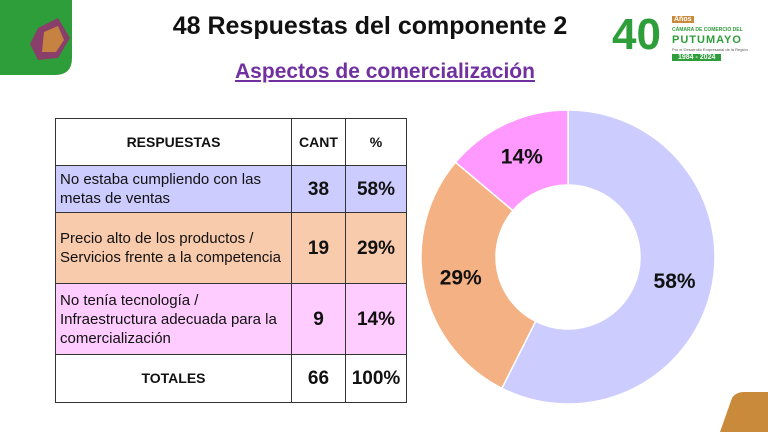 This screenshot has width=768, height=432. I want to click on logo-line2: PUTUMAYO, so click(707, 40).